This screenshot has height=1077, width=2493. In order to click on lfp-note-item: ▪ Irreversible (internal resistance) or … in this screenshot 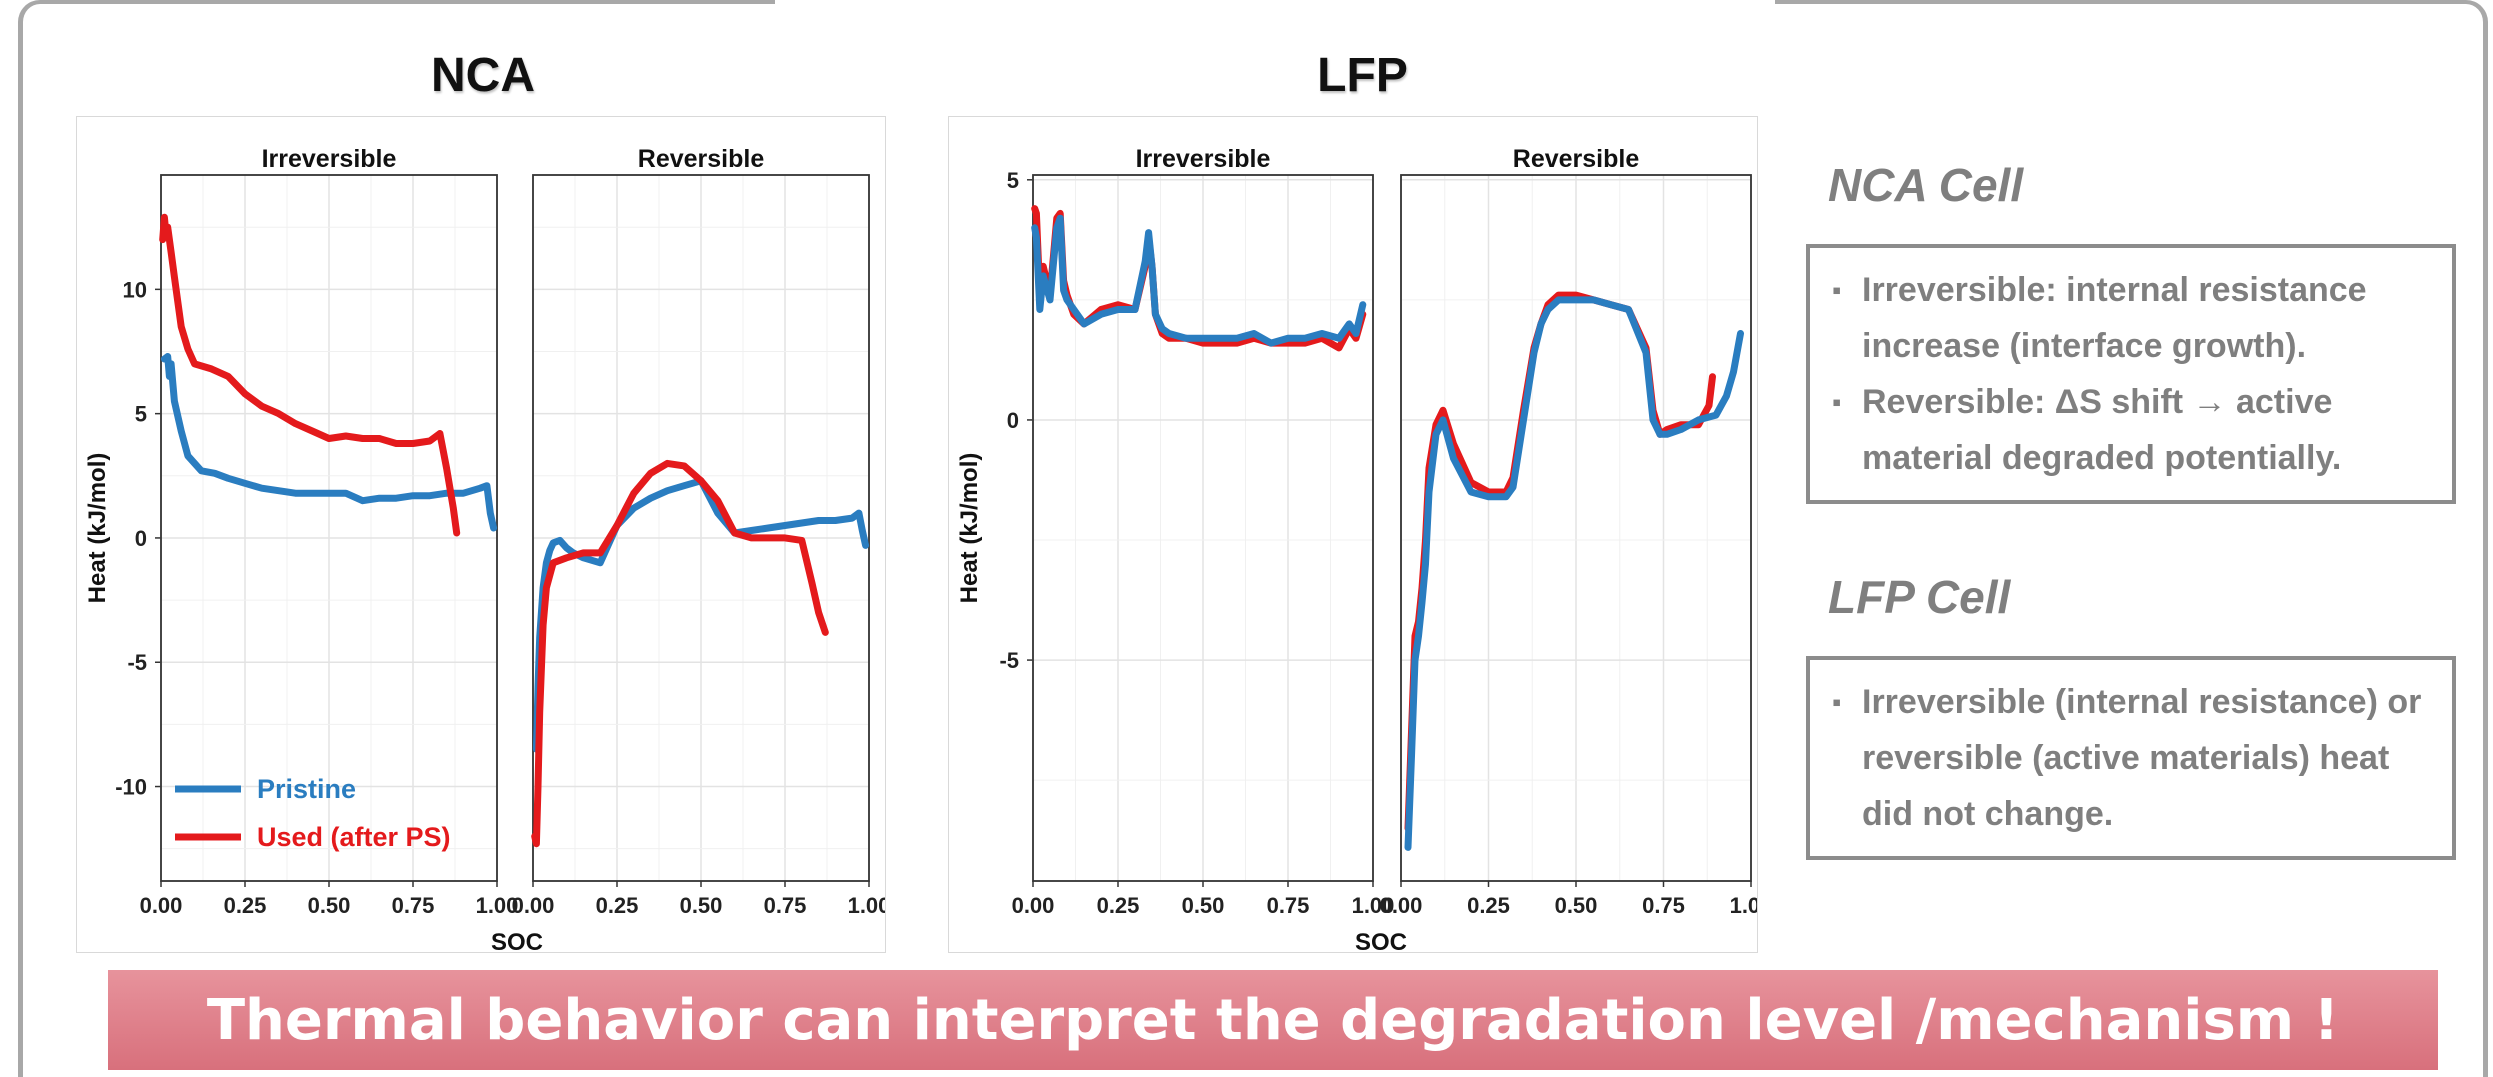, I will do `click(2132, 758)`.